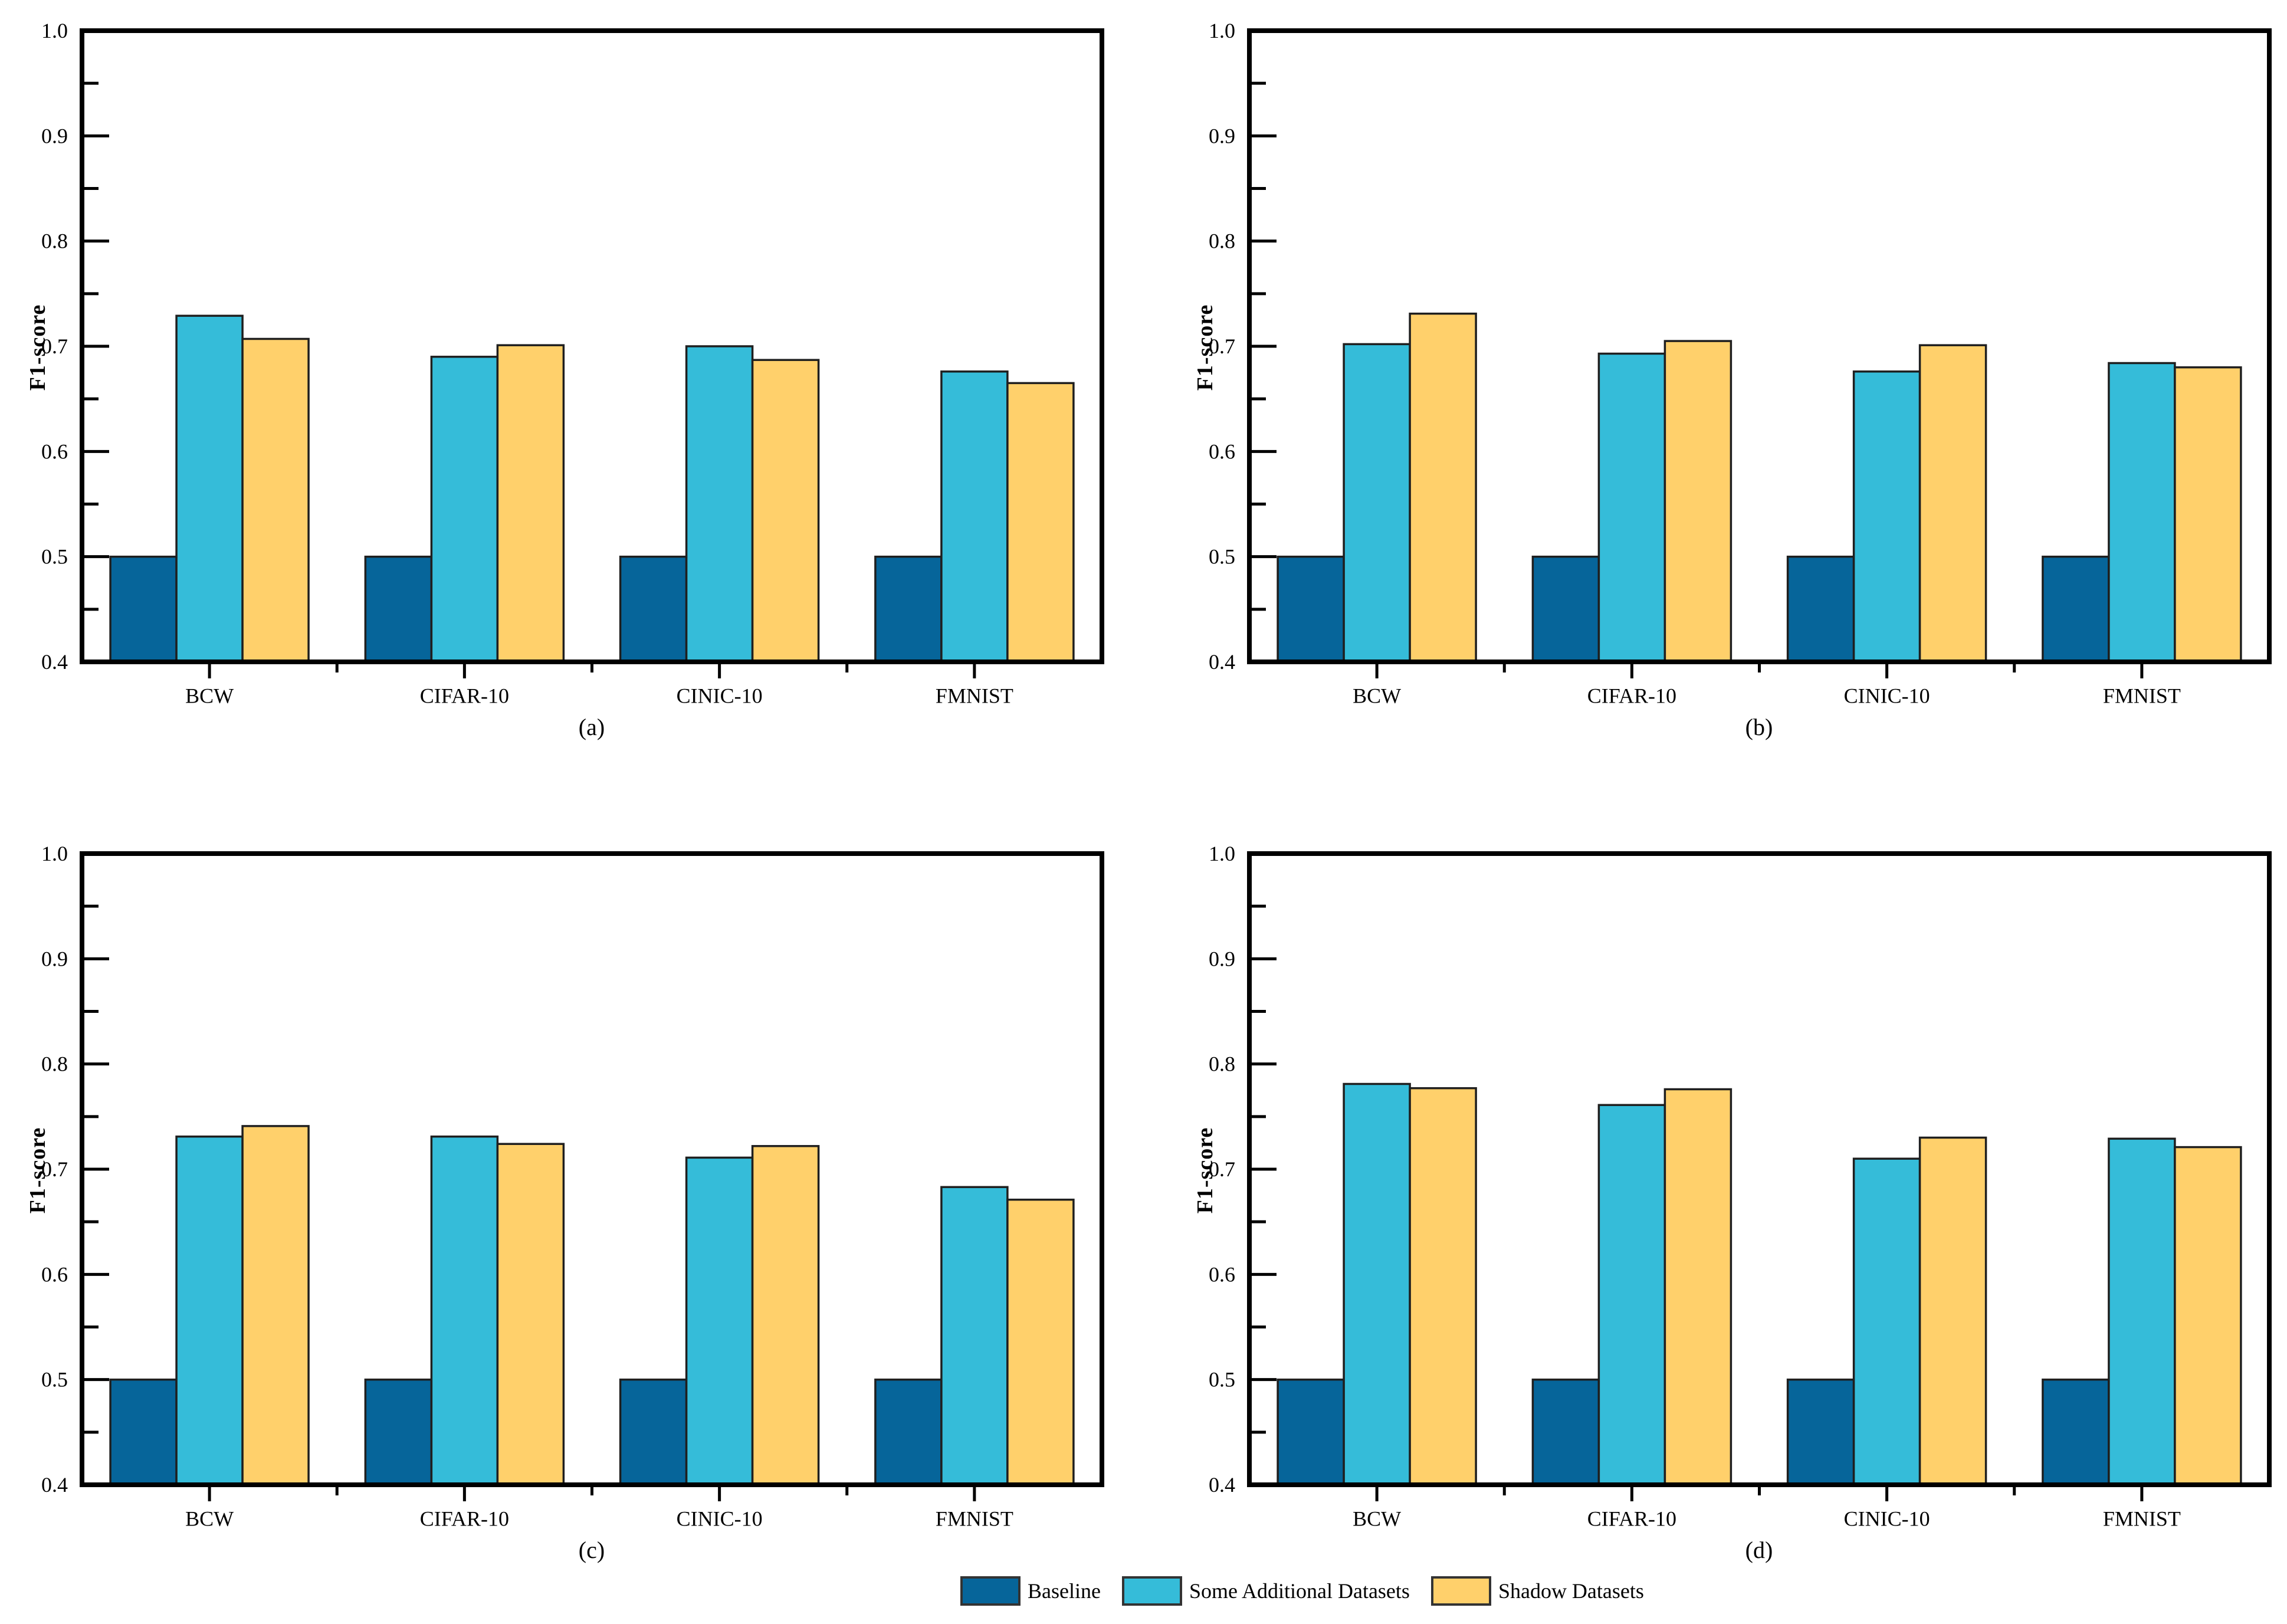 This screenshot has height=1624, width=2287. I want to click on legend-label-baseline: Baseline, so click(1064, 1591).